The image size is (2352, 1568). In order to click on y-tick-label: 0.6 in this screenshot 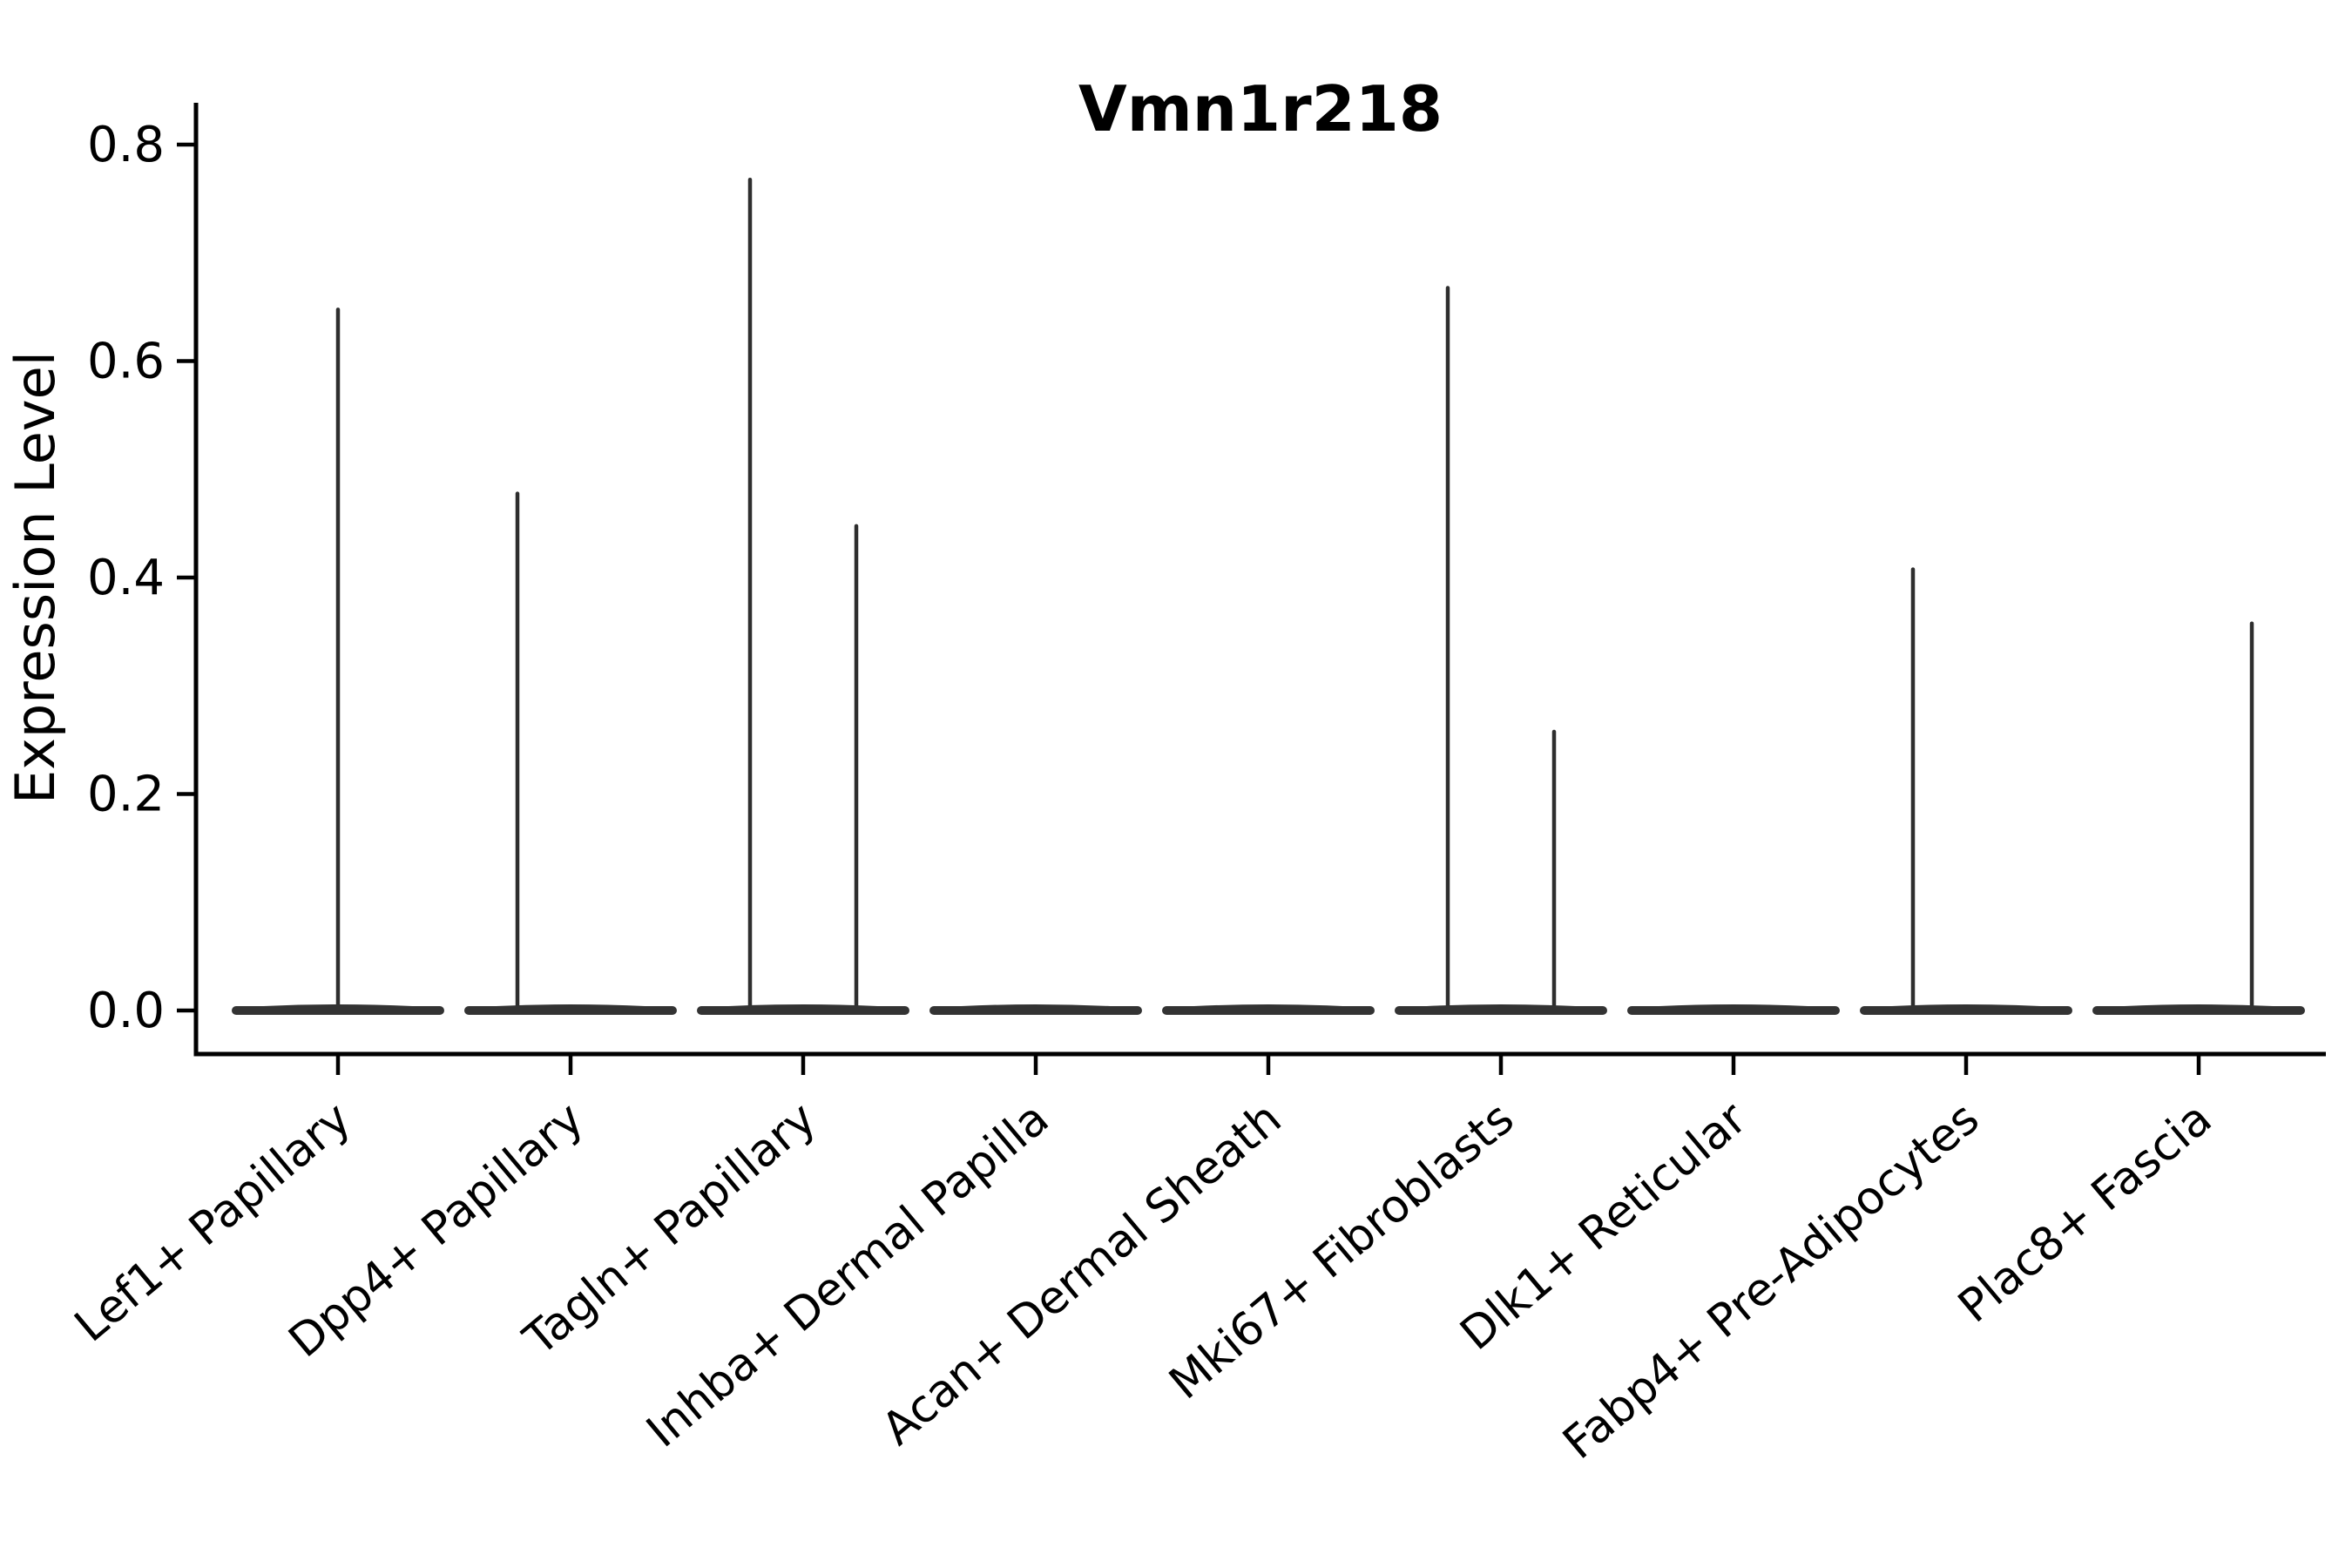, I will do `click(126, 362)`.